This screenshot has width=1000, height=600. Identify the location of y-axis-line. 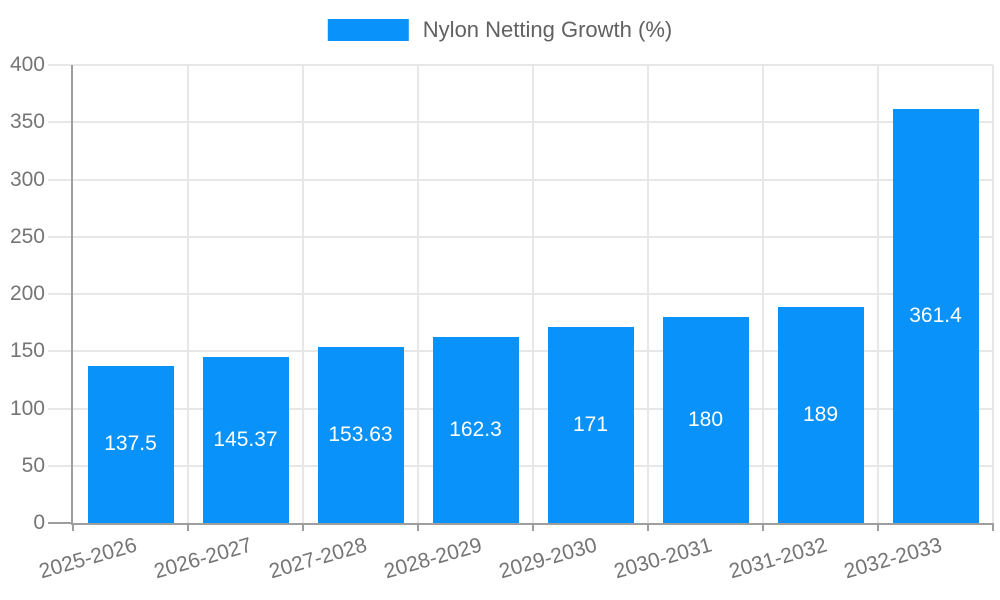
(72, 295).